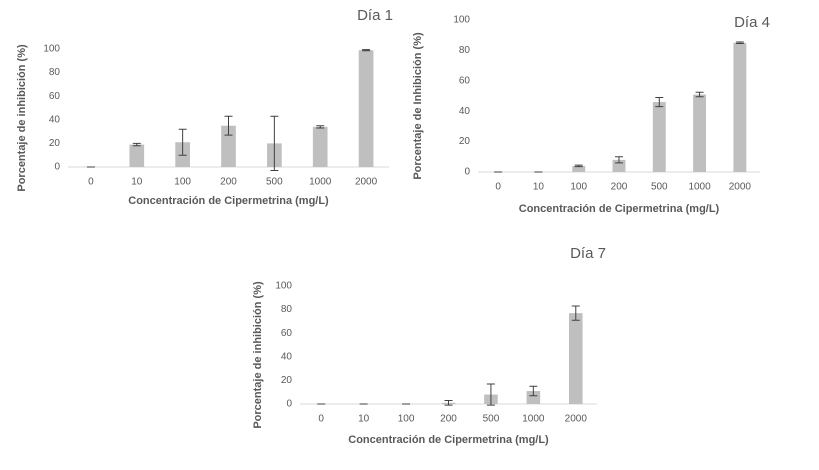  Describe the element at coordinates (752, 22) in the screenshot. I see `chart-title: Día 4` at that location.